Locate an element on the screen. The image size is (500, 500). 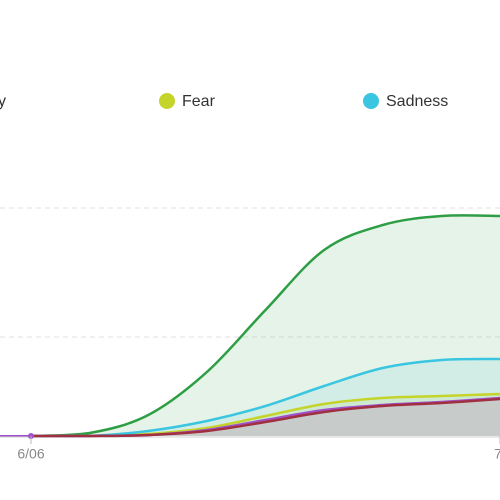
series-line is located at coordinates (265, 417).